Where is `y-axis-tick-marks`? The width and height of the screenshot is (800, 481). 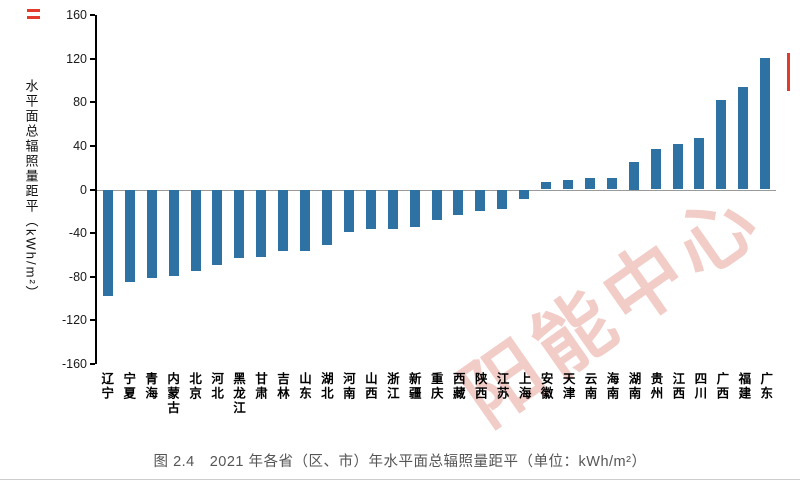
y-axis-tick-marks is located at coordinates (92, 189).